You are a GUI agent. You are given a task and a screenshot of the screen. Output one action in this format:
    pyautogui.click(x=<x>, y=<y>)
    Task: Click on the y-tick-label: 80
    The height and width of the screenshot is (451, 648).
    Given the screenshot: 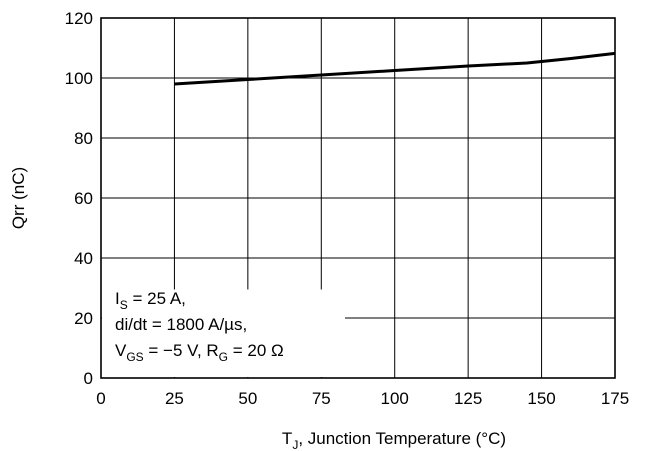 What is the action you would take?
    pyautogui.click(x=83, y=138)
    